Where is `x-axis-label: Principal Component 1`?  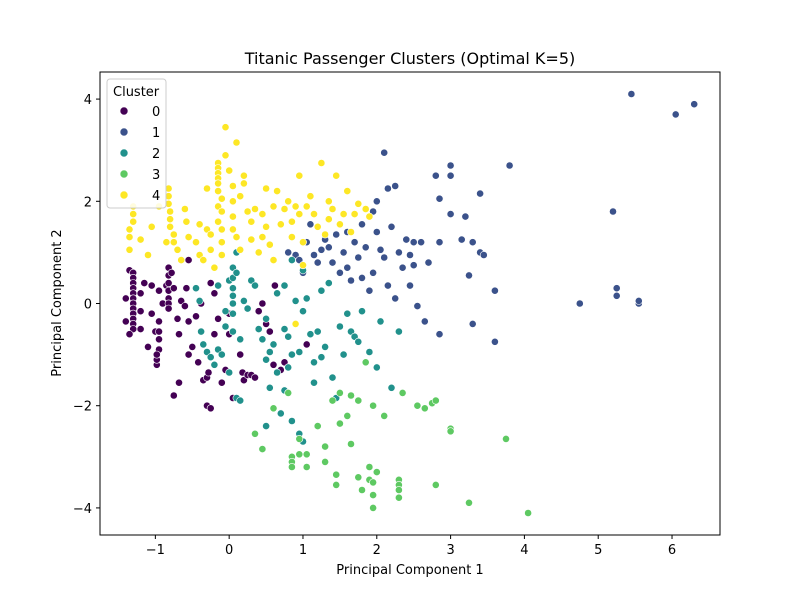 x-axis-label: Principal Component 1 is located at coordinates (409, 570).